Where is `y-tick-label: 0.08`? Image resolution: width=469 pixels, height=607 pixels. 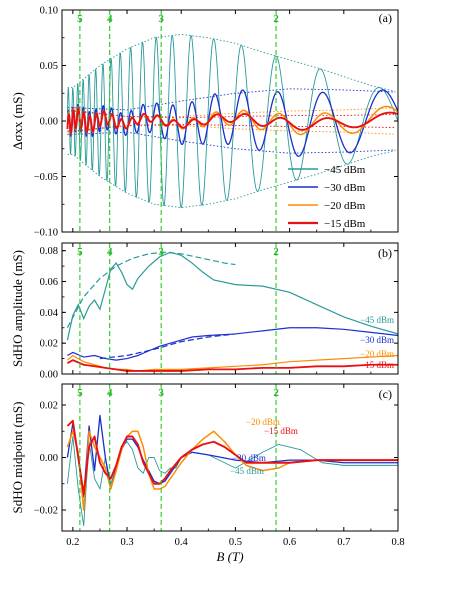
y-tick-label: 0.08 is located at coordinates (49, 251).